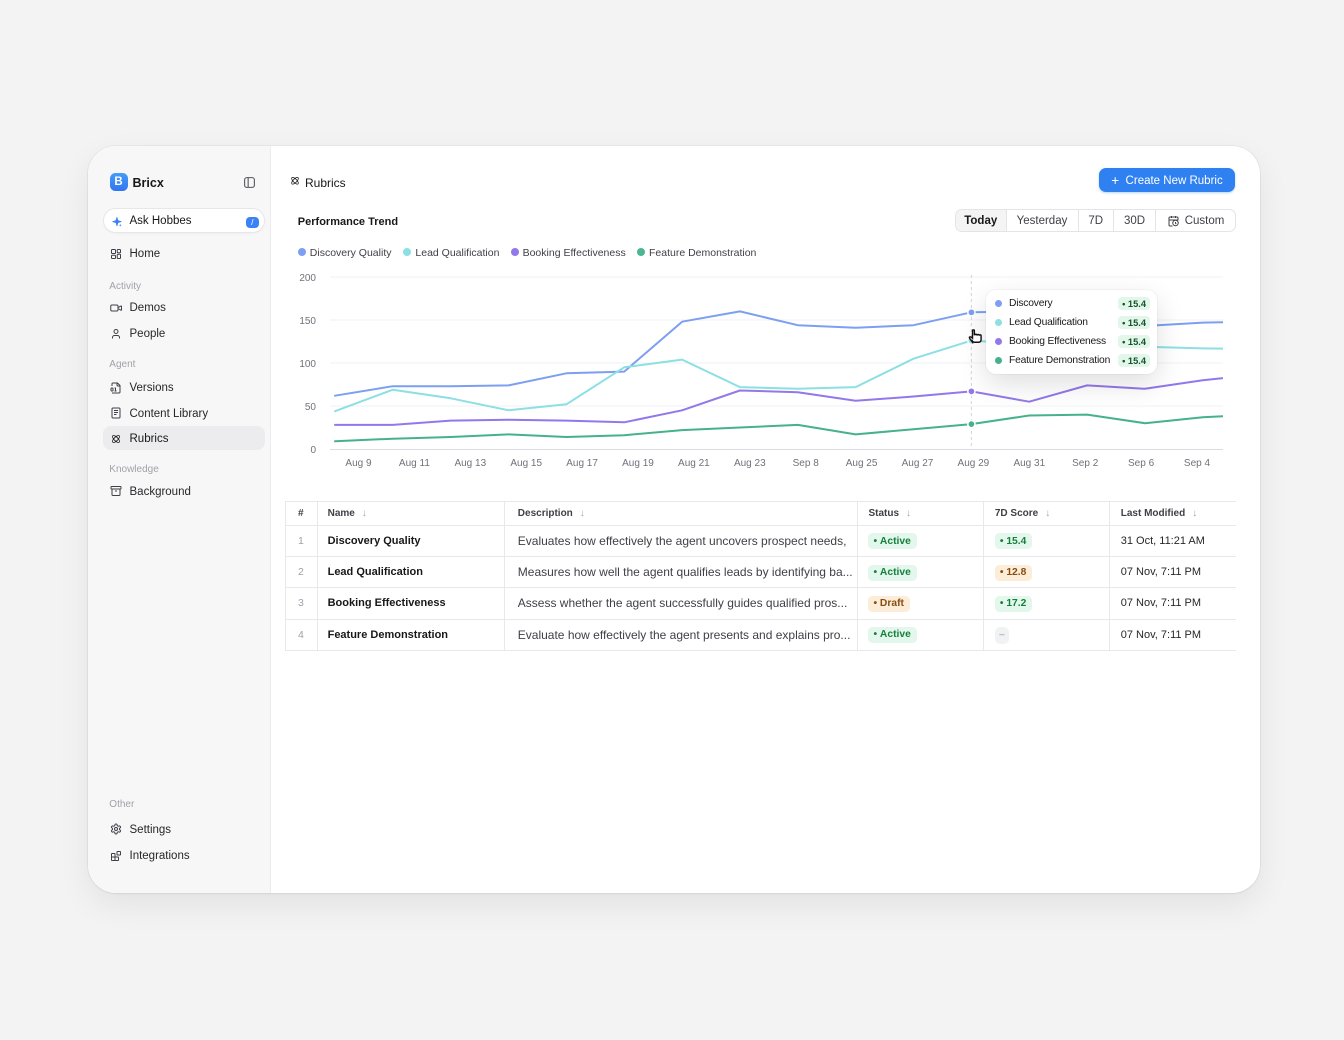 This screenshot has height=1040, width=1344. I want to click on svg-text: Aug 21, so click(694, 463).